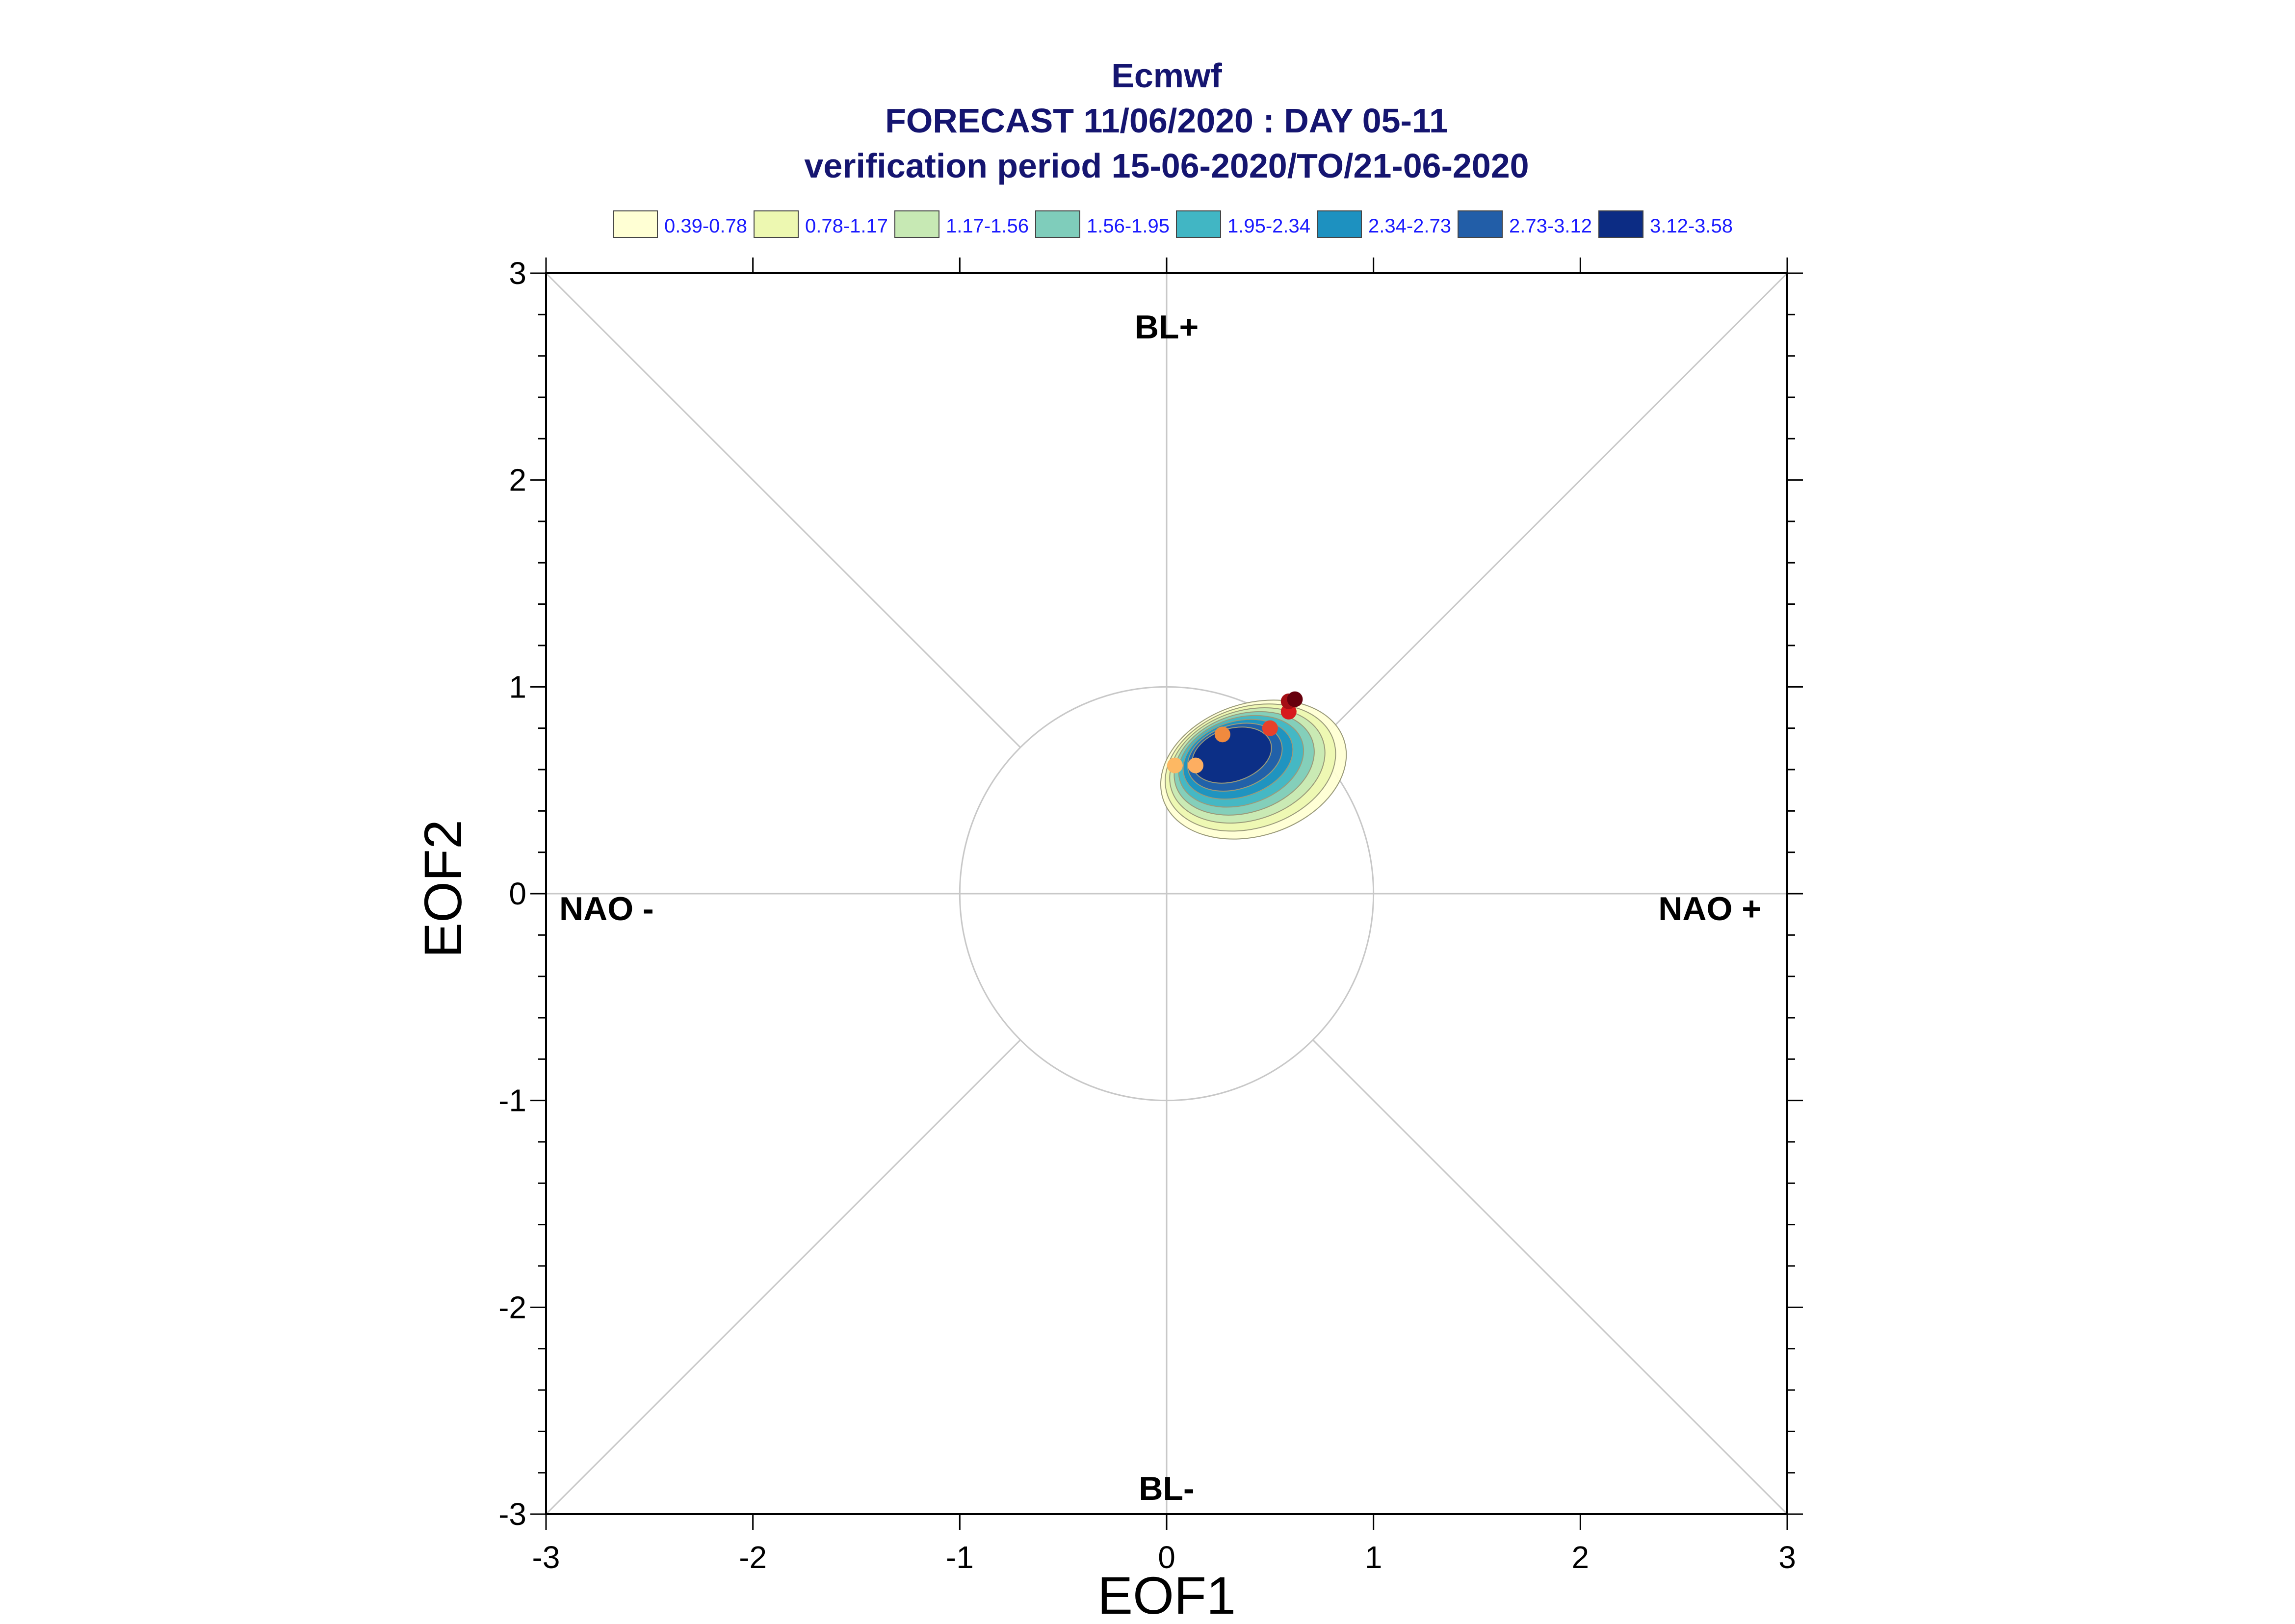  Describe the element at coordinates (706, 226) in the screenshot. I see `legend-label: 0.39-0.78` at that location.